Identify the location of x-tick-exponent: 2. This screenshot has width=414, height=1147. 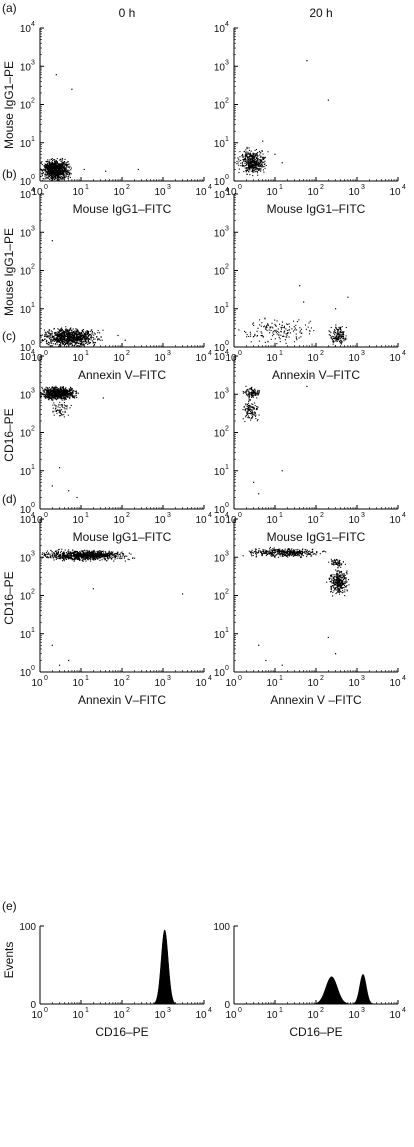
(128, 353).